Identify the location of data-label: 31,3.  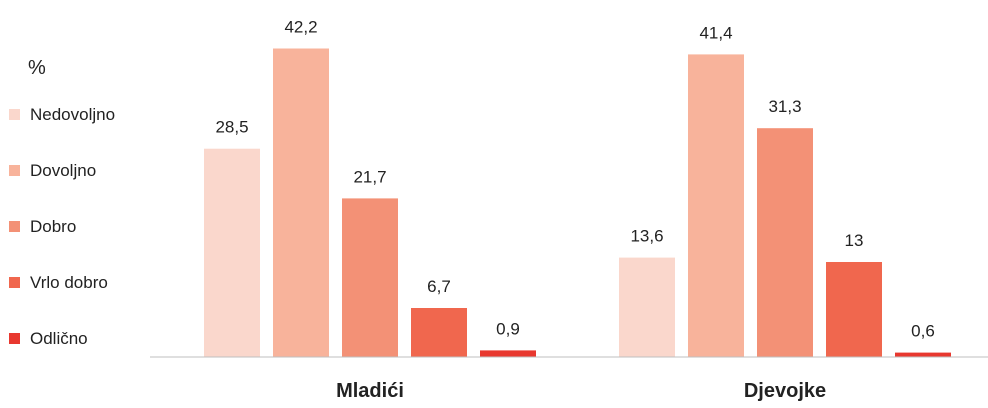
(784, 106).